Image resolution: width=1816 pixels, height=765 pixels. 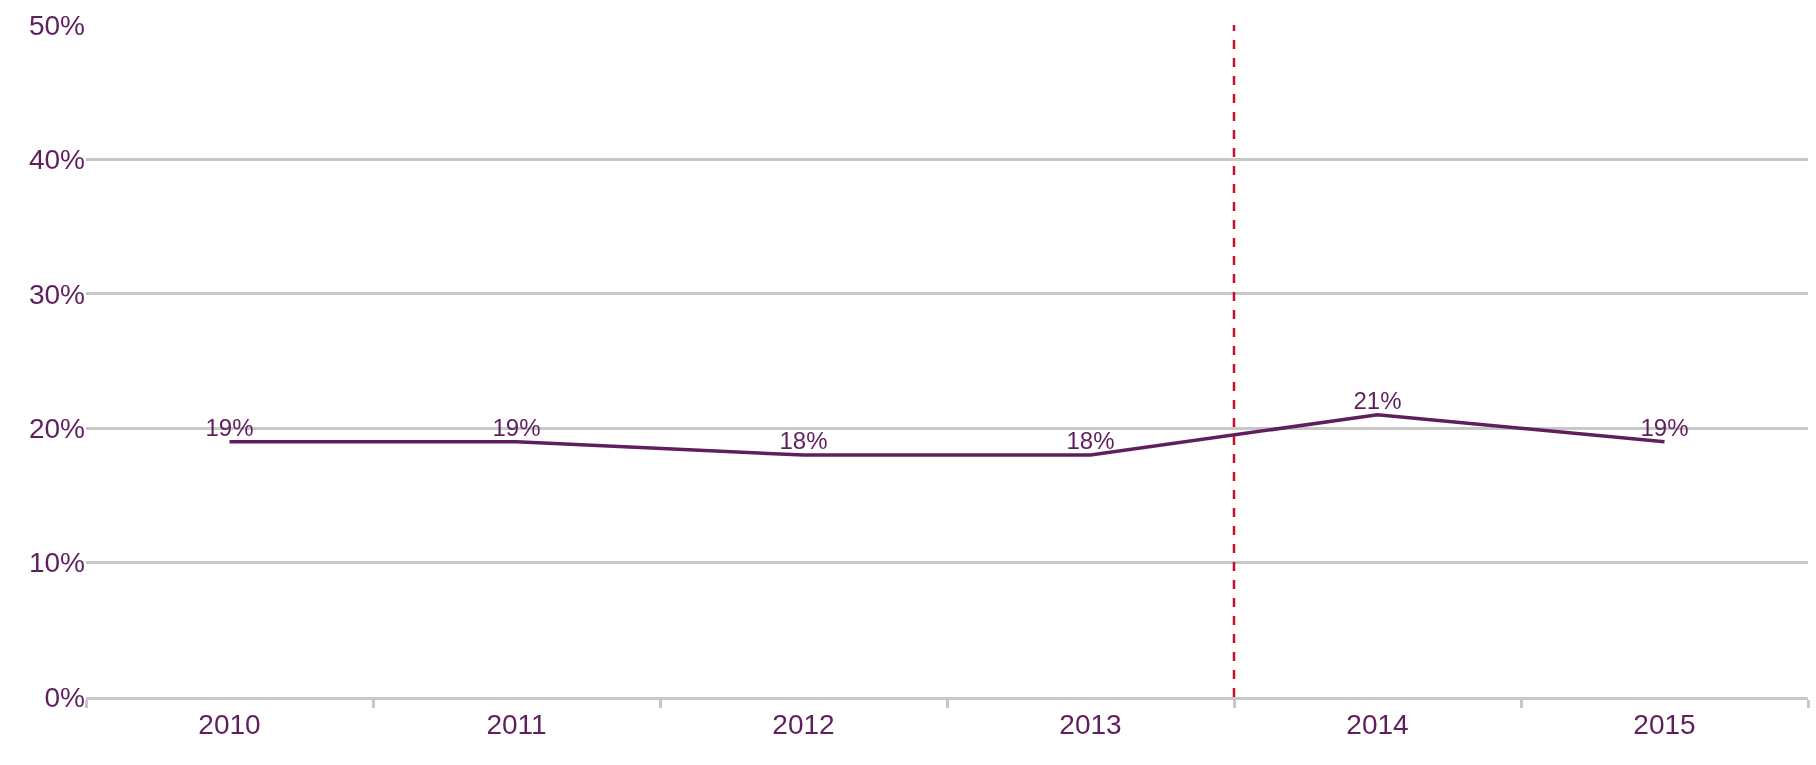 I want to click on y-tick-label: 30%, so click(x=56, y=294).